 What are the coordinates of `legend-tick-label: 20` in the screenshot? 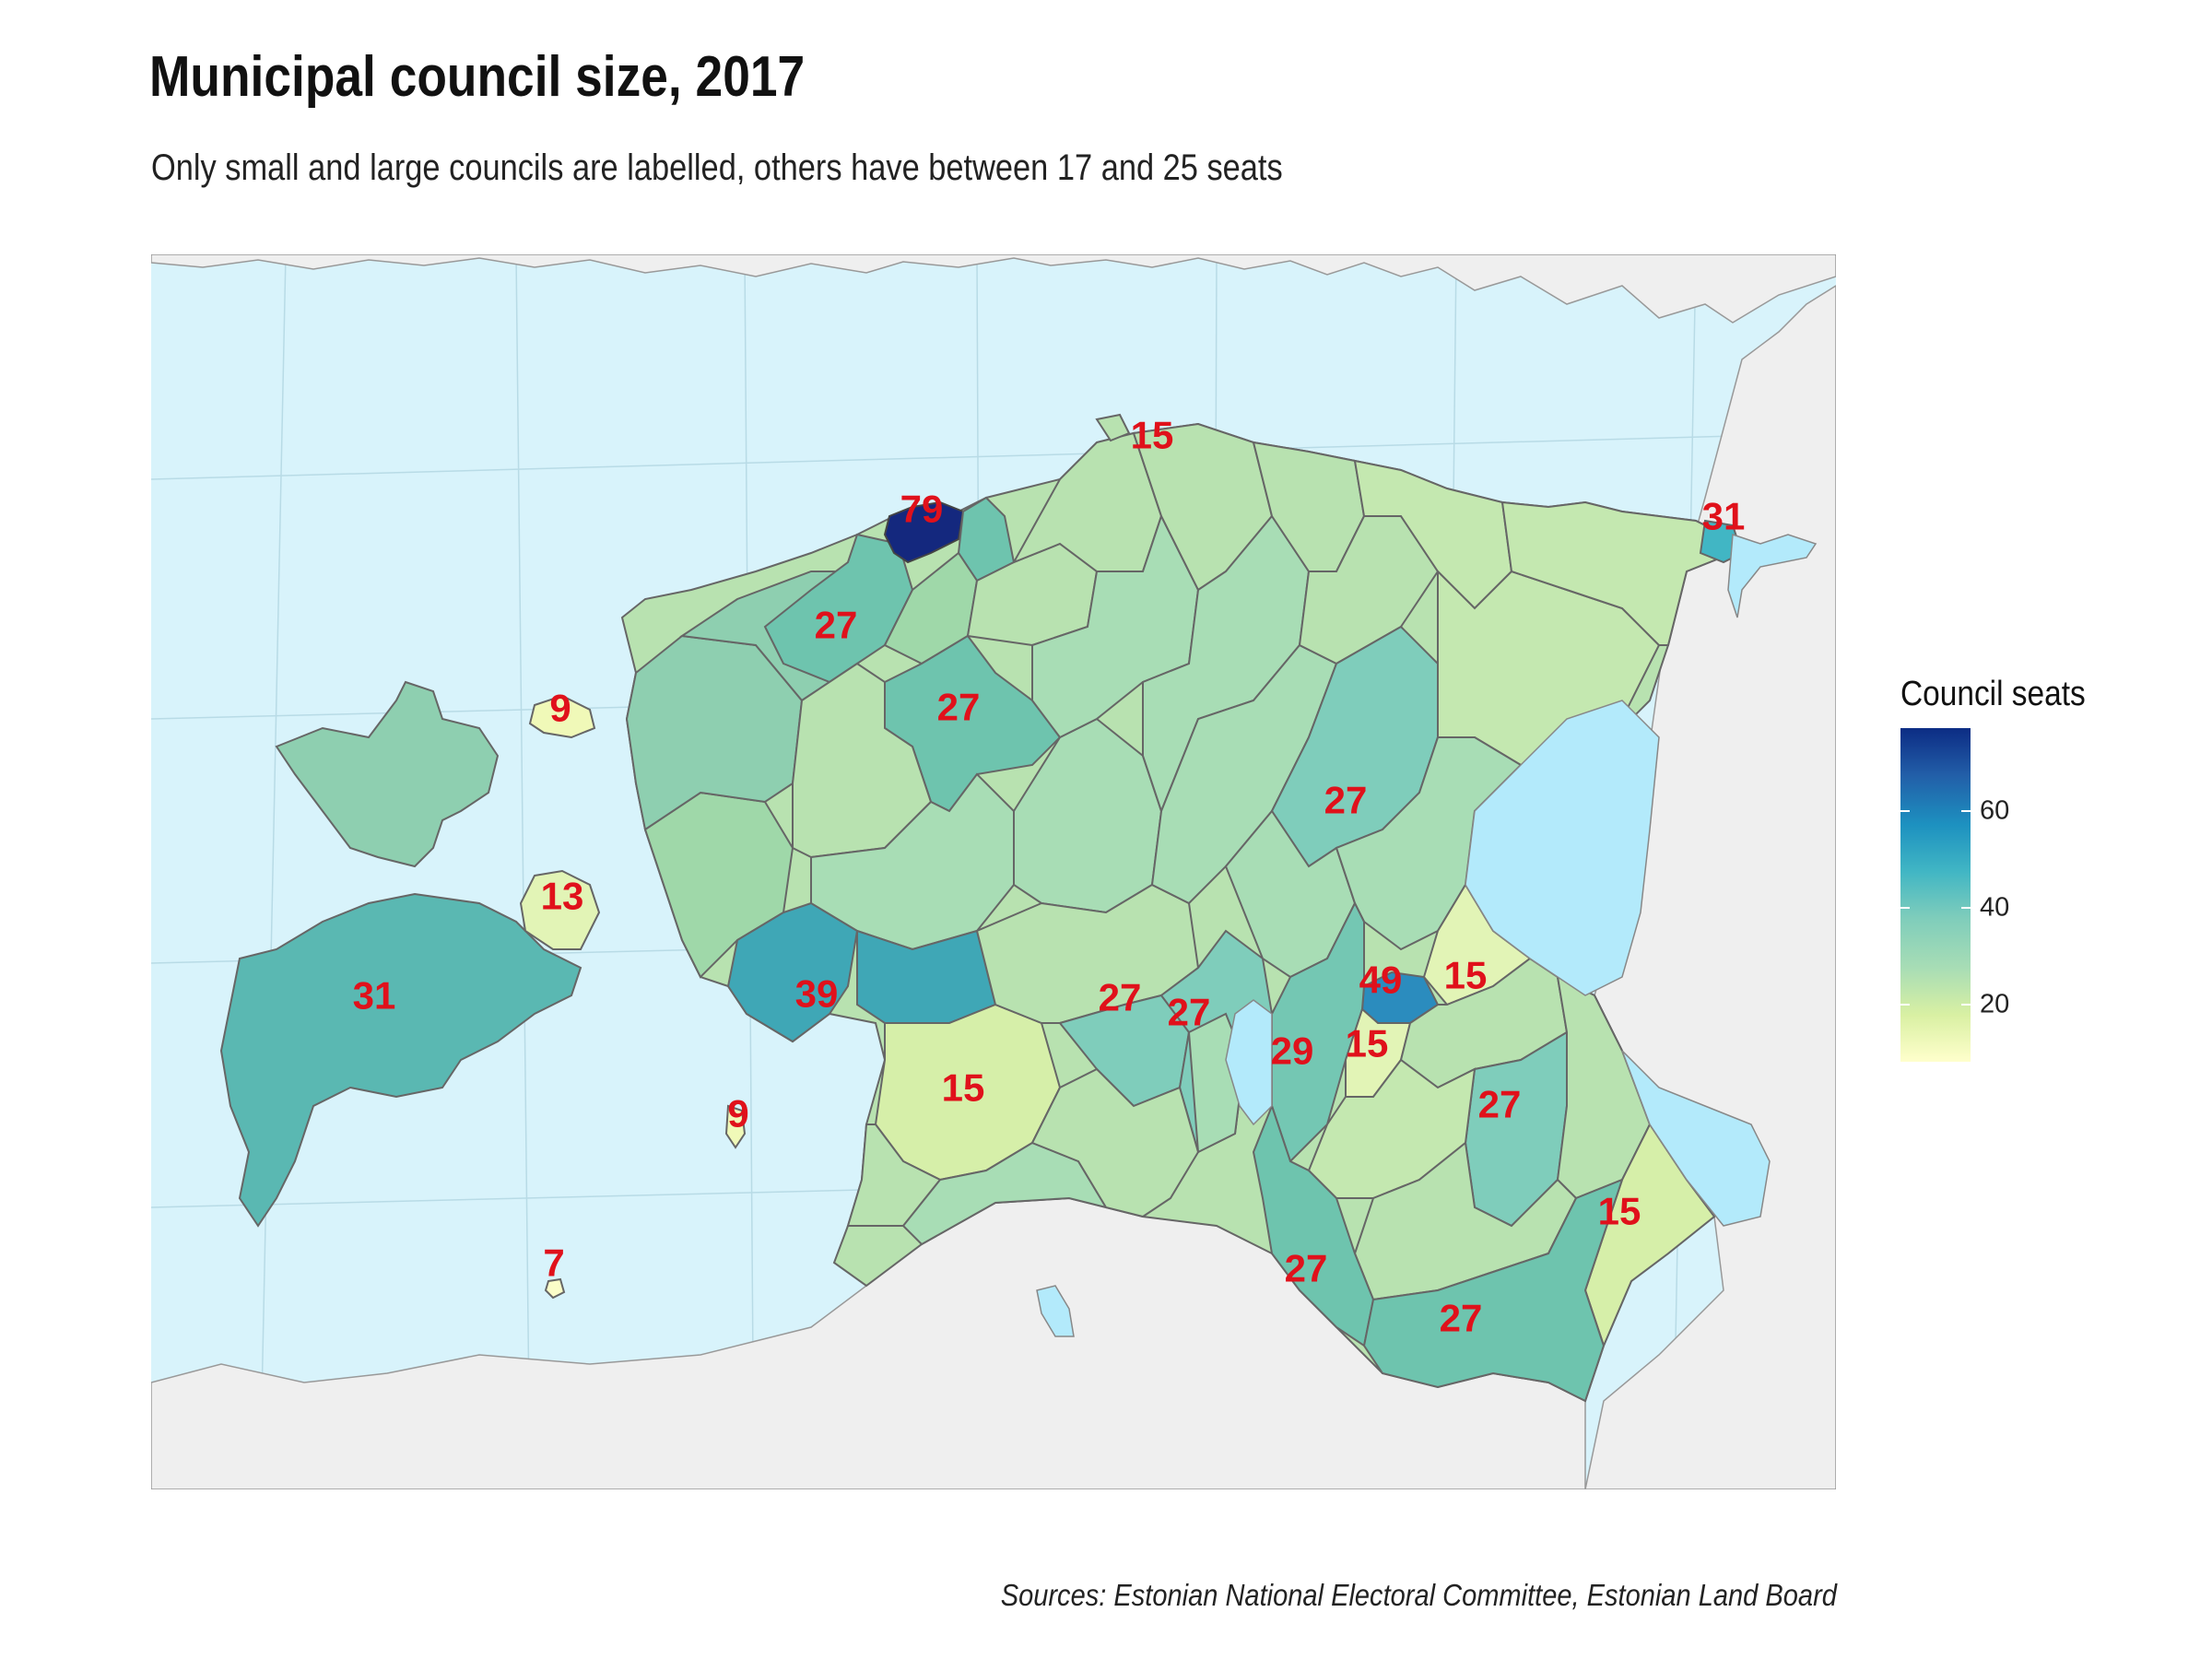 It's located at (1995, 1004).